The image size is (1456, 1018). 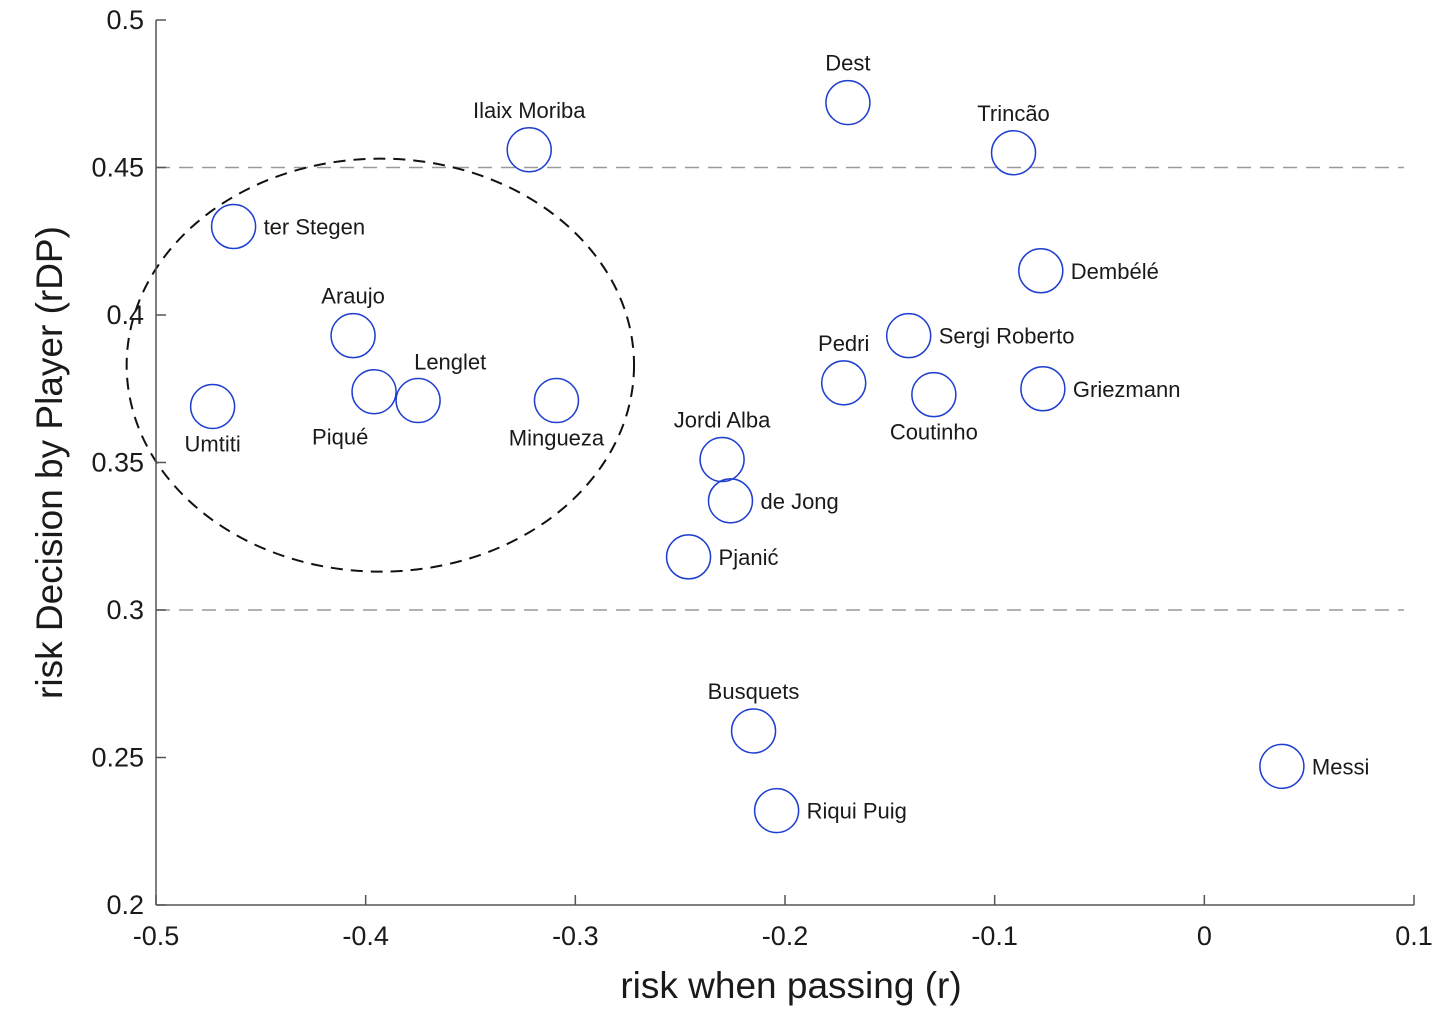 What do you see at coordinates (1007, 336) in the screenshot?
I see `data-point-label: Sergi Roberto` at bounding box center [1007, 336].